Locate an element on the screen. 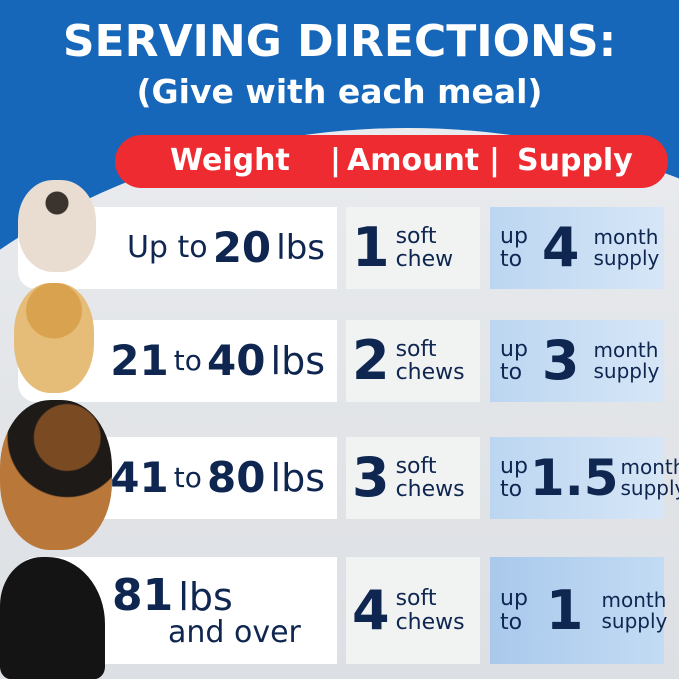 Image resolution: width=679 pixels, height=679 pixels. table-row-supply: up to 3 month supply is located at coordinates (577, 361).